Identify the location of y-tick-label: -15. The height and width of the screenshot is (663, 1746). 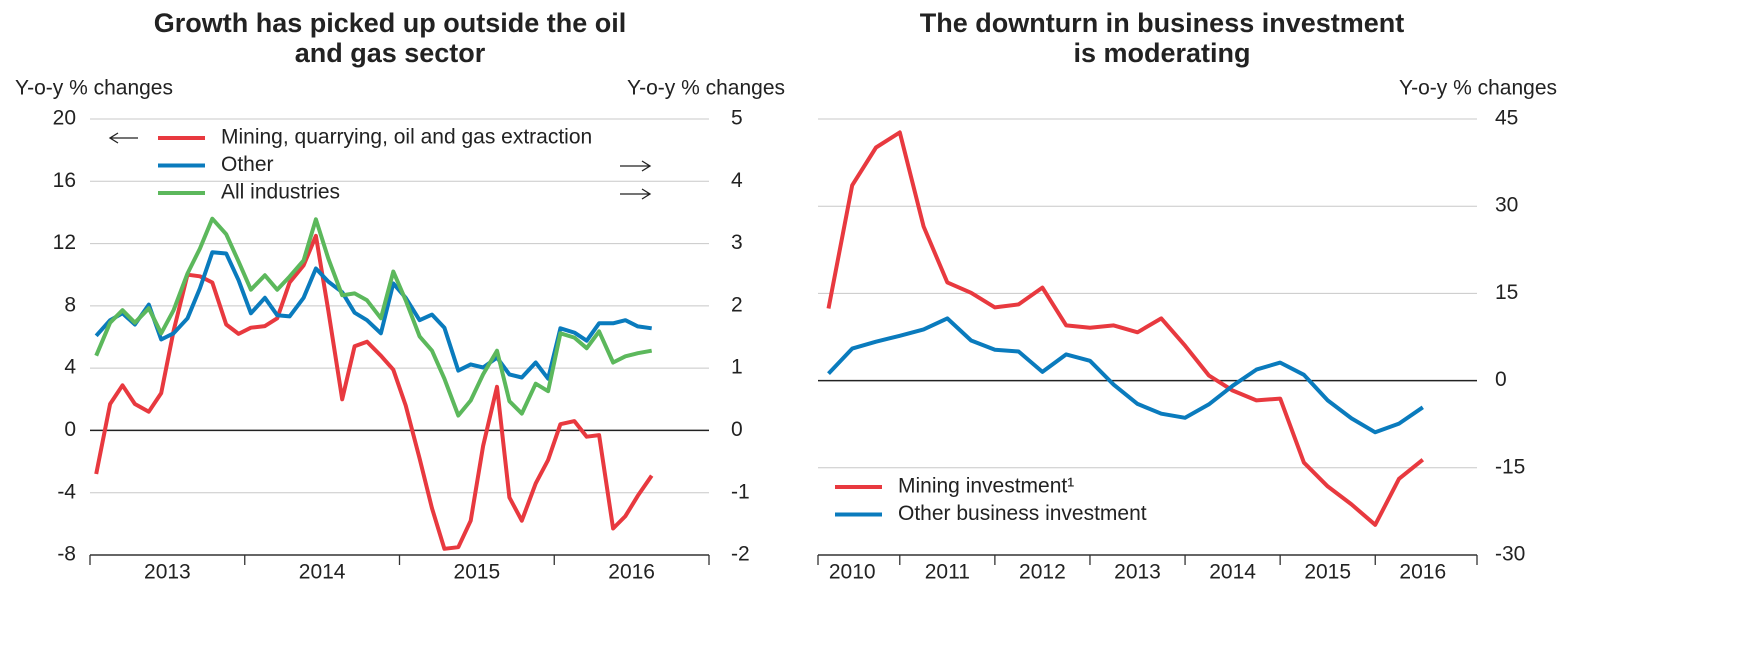
(1510, 466).